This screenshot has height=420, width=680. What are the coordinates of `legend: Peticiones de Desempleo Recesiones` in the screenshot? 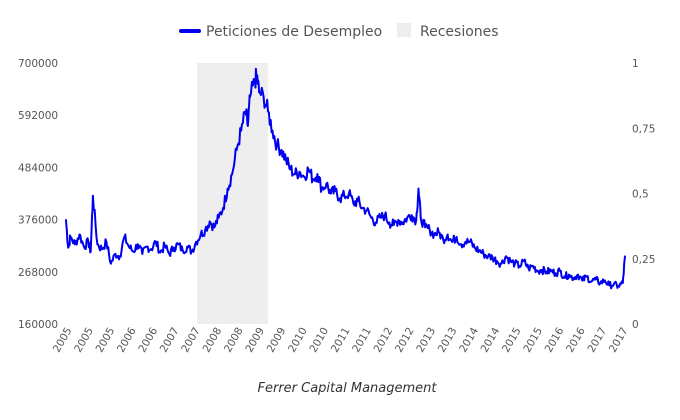 It's located at (339, 31).